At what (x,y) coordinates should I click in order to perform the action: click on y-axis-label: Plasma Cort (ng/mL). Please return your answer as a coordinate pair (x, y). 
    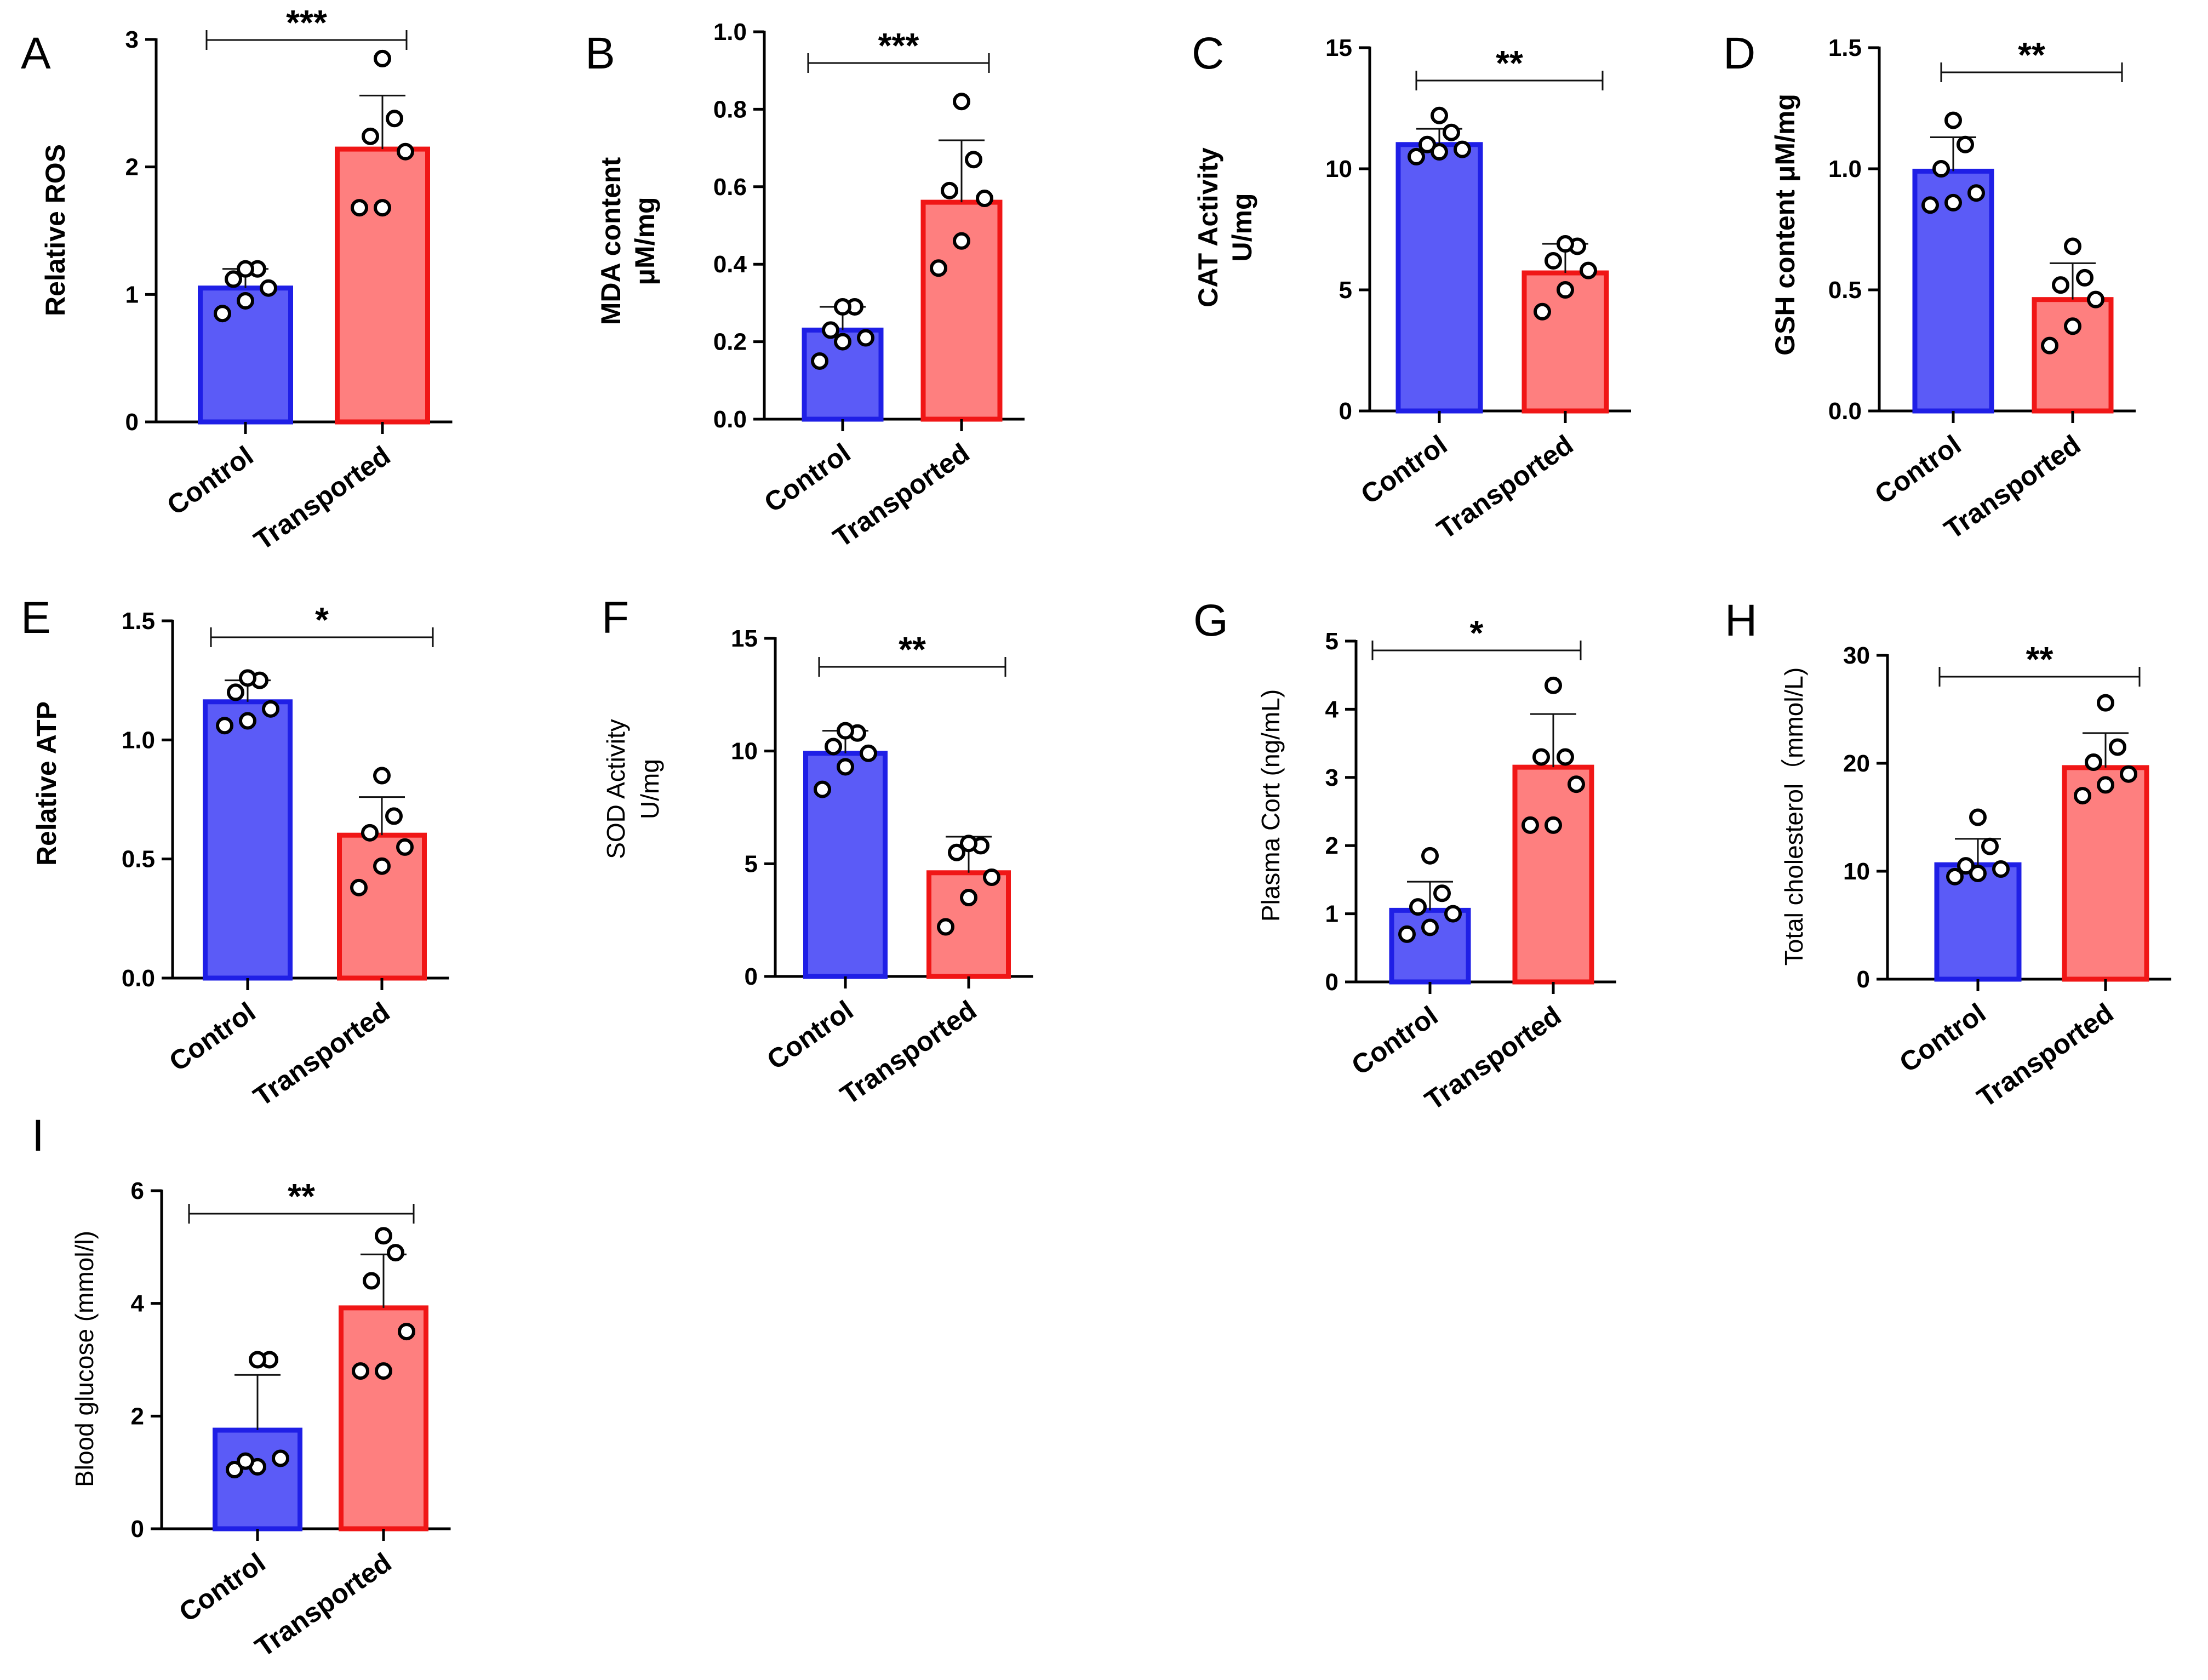
    Looking at the image, I should click on (1270, 805).